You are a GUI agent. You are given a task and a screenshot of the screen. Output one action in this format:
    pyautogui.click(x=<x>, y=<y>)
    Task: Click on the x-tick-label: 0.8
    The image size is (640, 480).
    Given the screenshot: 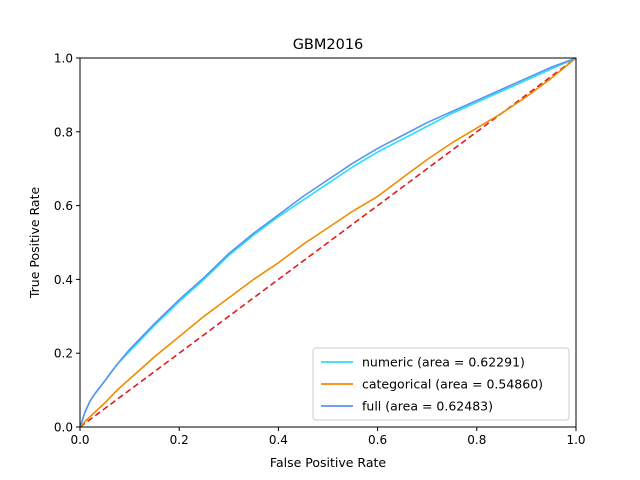 What is the action you would take?
    pyautogui.click(x=476, y=440)
    